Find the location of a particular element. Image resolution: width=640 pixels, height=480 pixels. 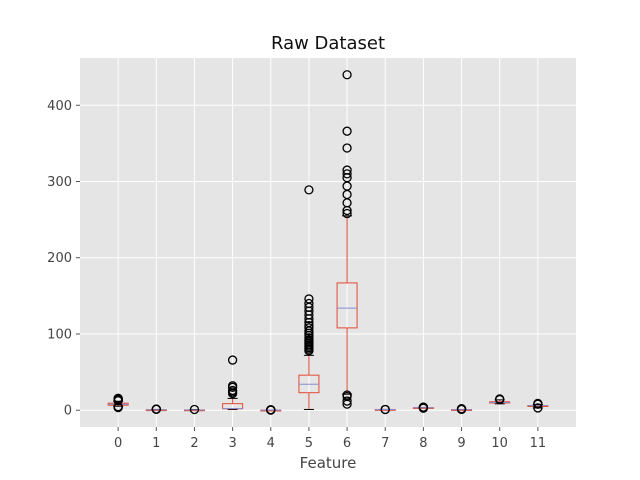

x-tick-label: 11 is located at coordinates (538, 443).